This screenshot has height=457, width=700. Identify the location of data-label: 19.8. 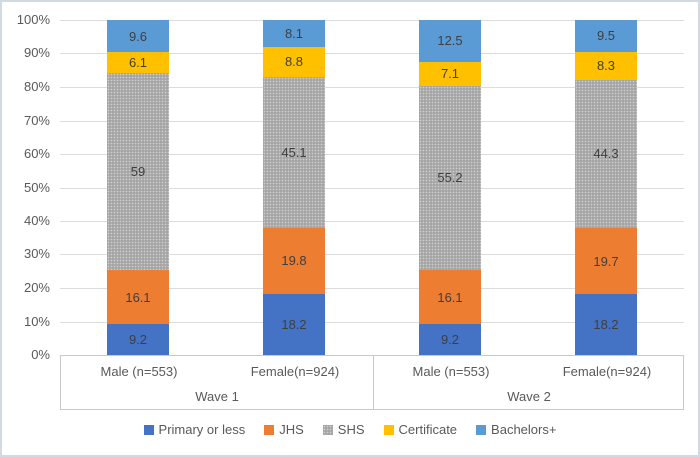
(294, 261).